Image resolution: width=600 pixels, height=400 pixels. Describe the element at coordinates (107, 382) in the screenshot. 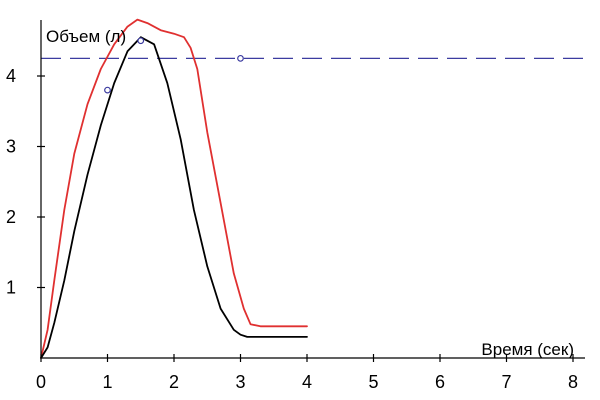

I see `x-tick-label: 1` at that location.